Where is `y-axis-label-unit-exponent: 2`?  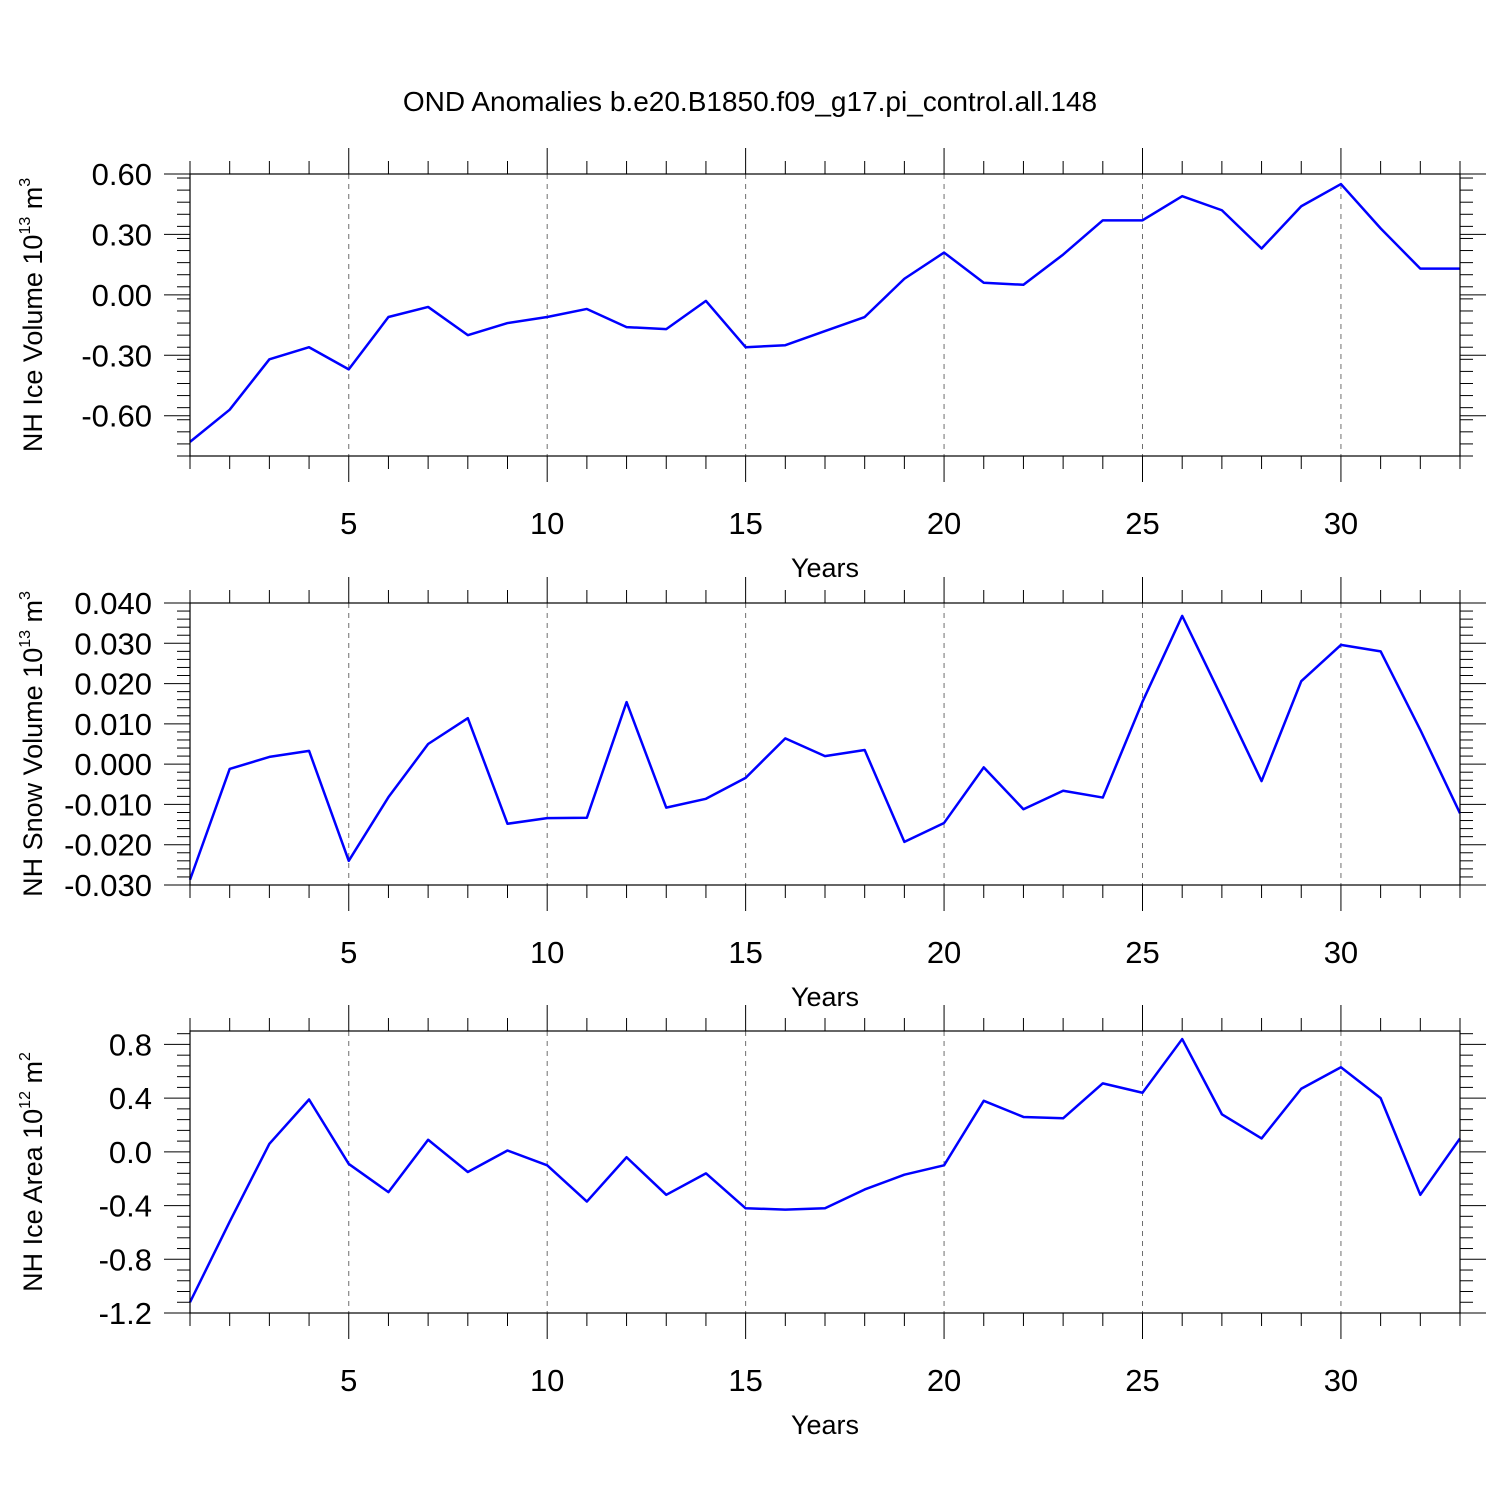 y-axis-label-unit-exponent: 2 is located at coordinates (25, 1056).